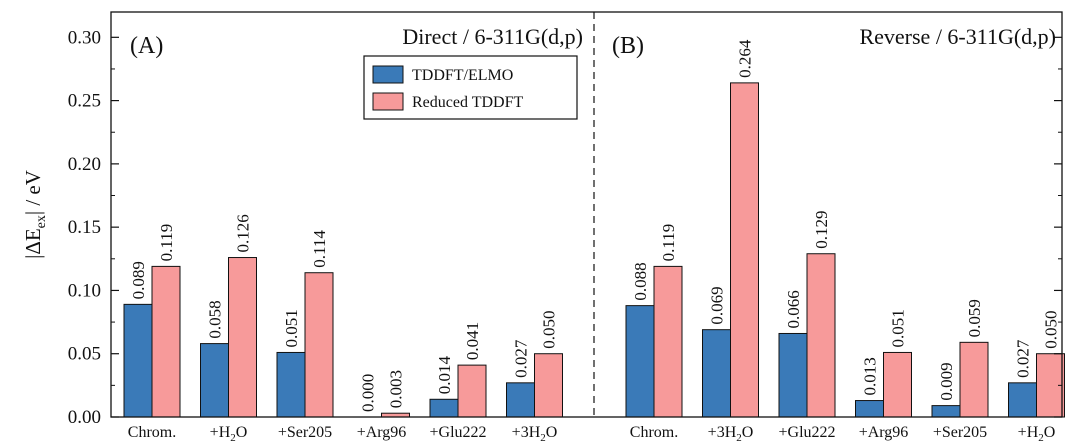 The height and width of the screenshot is (441, 1070). Describe the element at coordinates (138, 280) in the screenshot. I see `data-label: 0.089` at that location.